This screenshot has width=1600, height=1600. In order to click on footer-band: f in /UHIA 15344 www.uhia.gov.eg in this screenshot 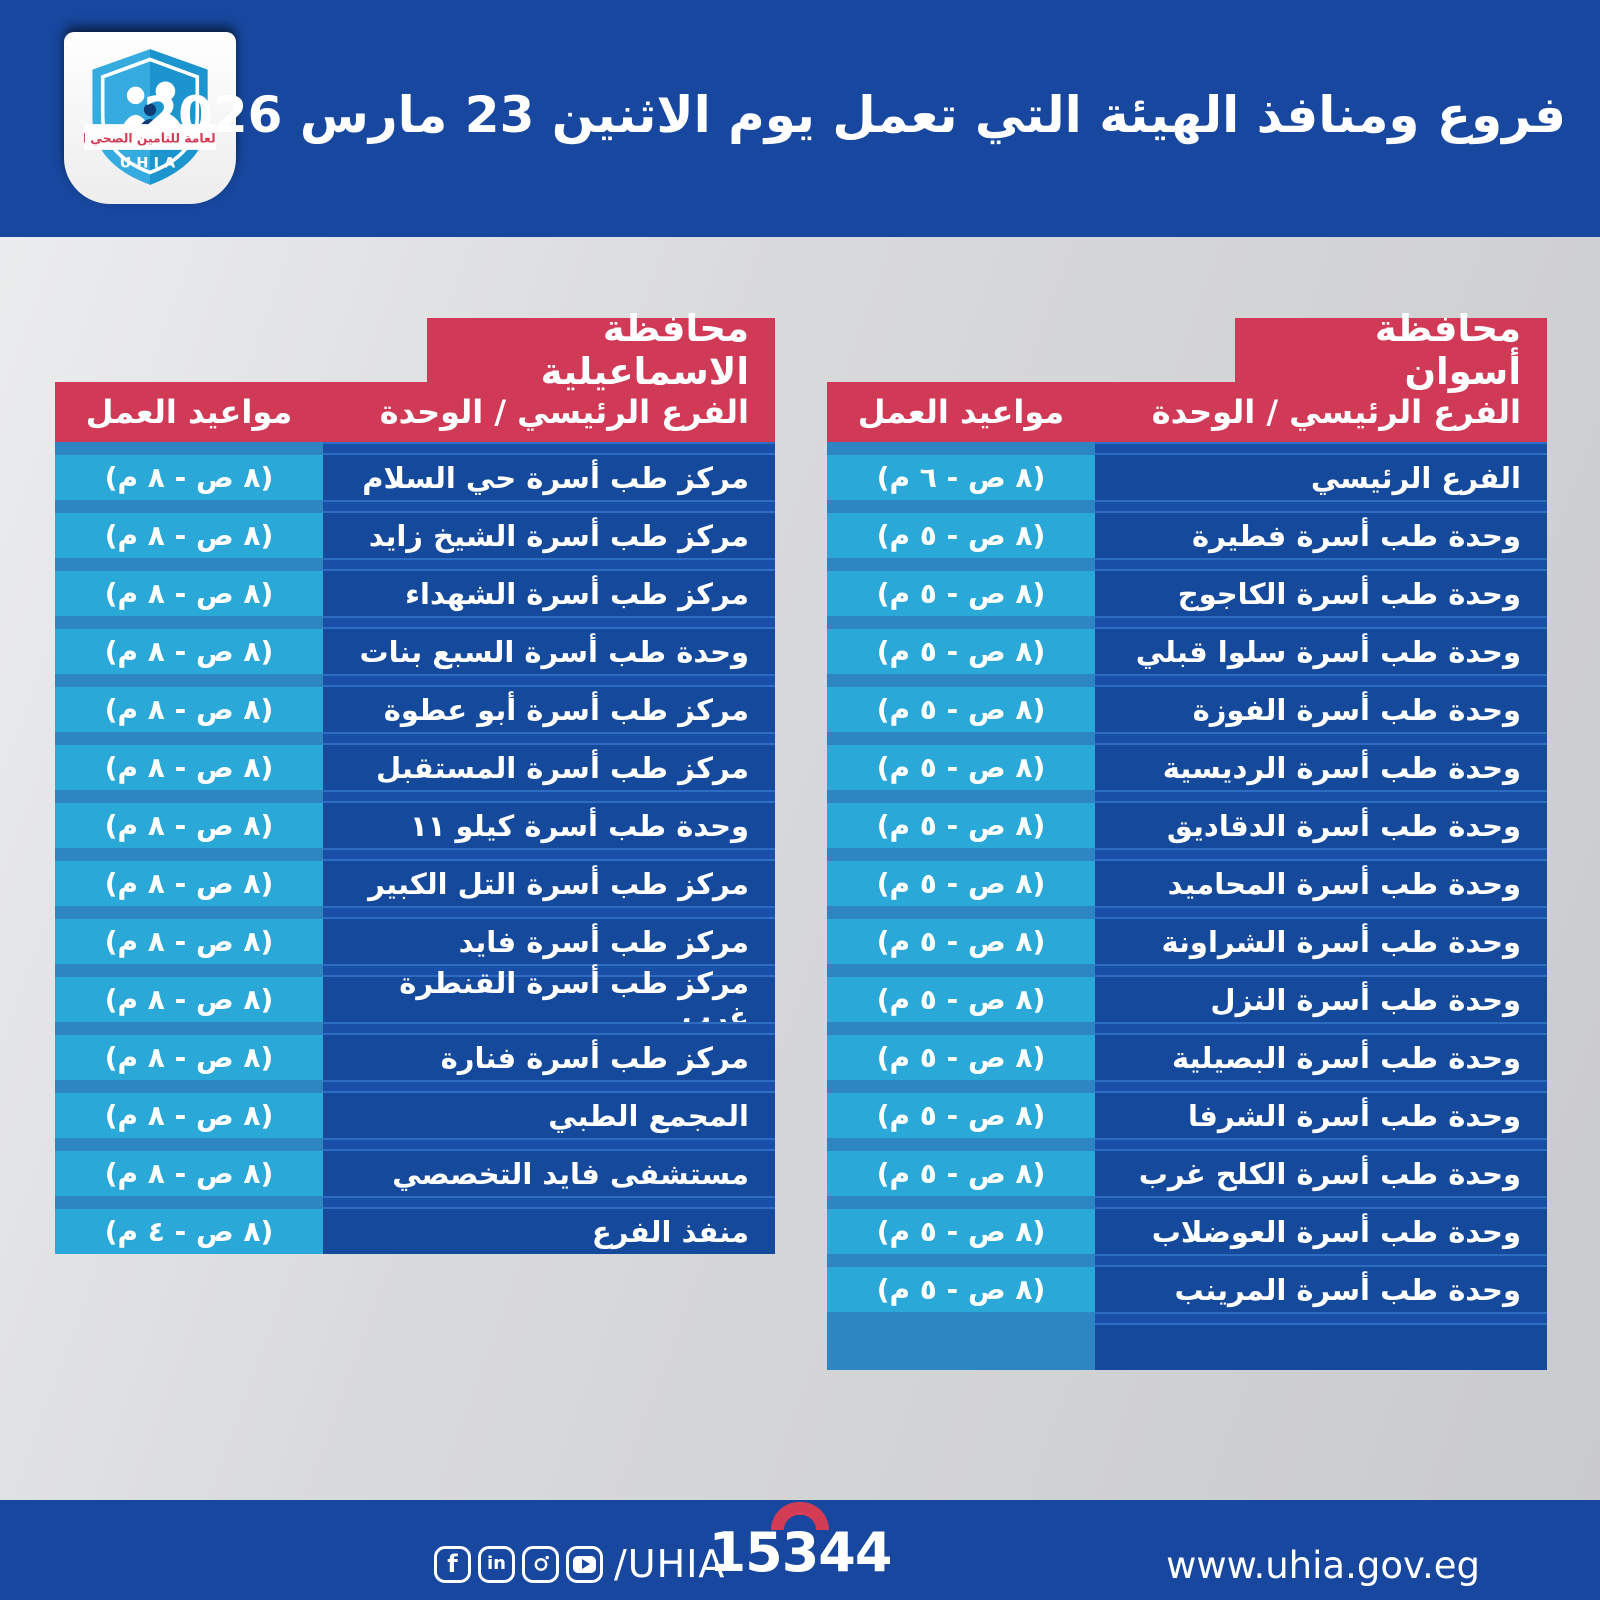, I will do `click(800, 1550)`.